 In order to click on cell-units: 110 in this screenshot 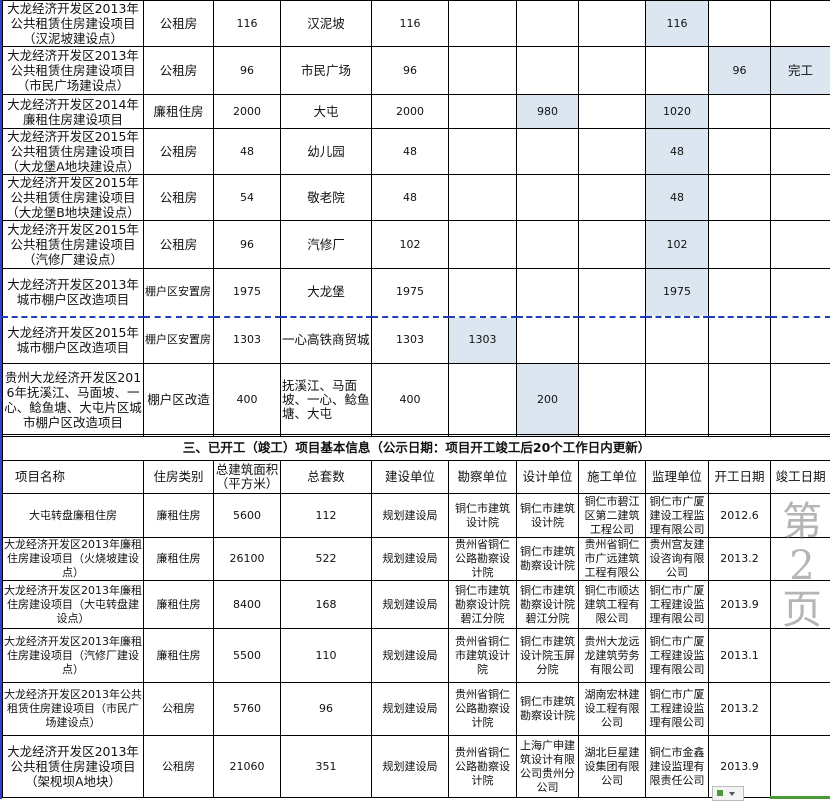, I will do `click(326, 656)`.